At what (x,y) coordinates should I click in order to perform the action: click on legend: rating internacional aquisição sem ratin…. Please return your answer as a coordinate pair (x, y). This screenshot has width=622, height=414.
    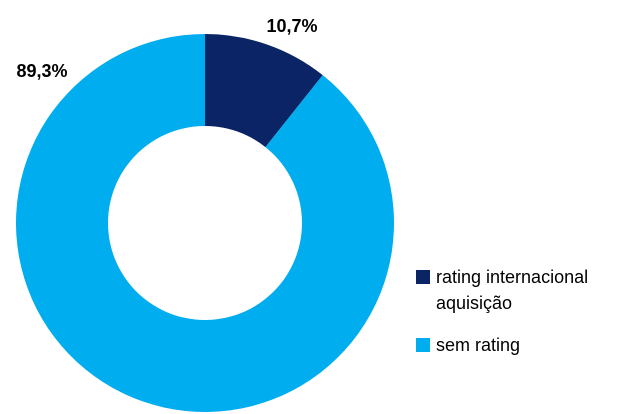
    Looking at the image, I should click on (519, 319).